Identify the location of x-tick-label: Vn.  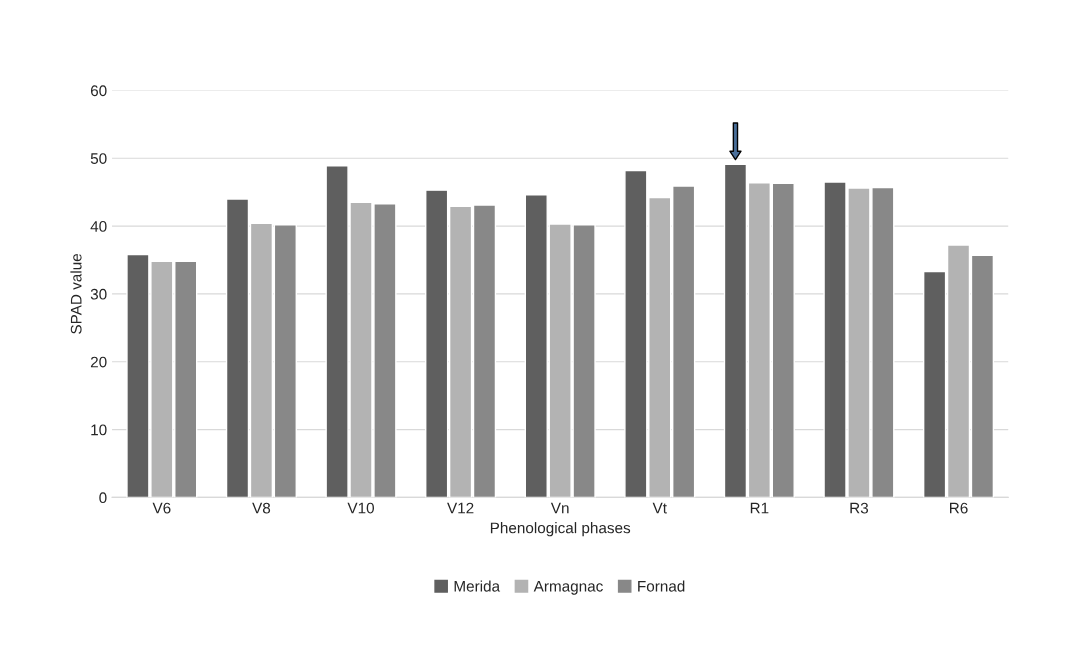
(559, 508).